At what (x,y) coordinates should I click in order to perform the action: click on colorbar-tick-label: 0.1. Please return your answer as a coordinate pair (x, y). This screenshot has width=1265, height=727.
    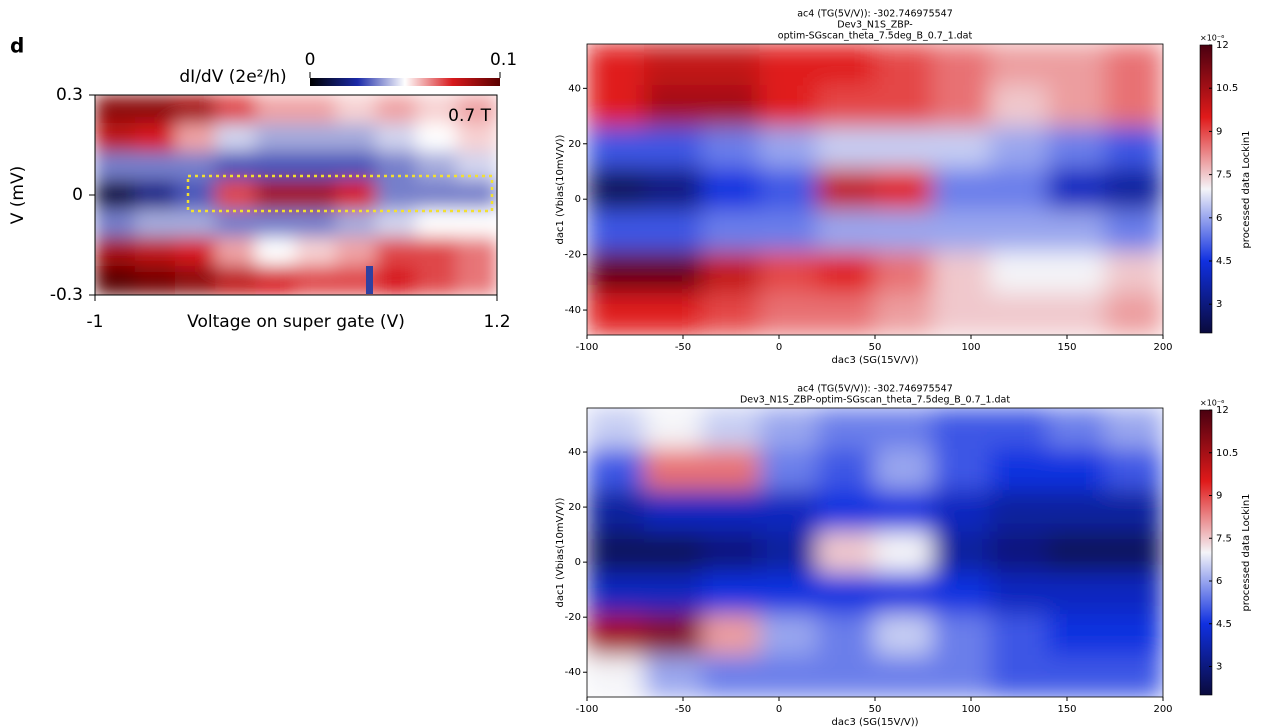
    Looking at the image, I should click on (503, 60).